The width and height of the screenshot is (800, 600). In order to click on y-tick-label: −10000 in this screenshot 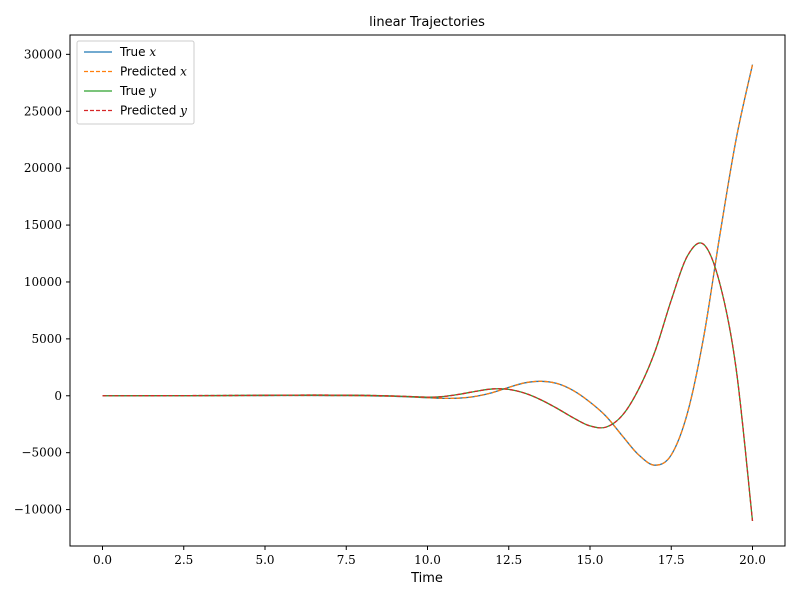, I will do `click(38, 510)`.